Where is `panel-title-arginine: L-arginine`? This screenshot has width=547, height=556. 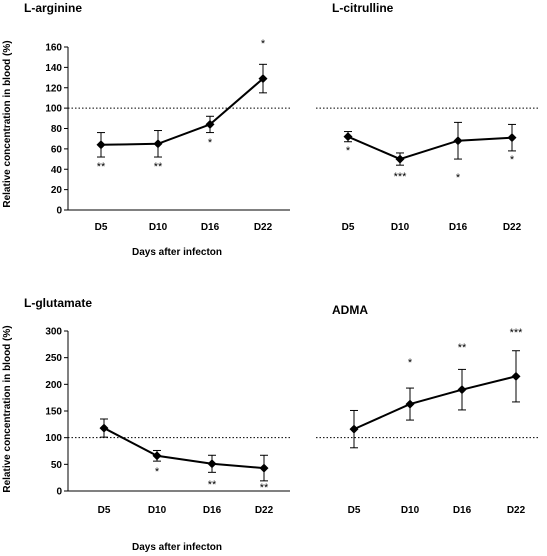
panel-title-arginine: L-arginine is located at coordinates (53, 8).